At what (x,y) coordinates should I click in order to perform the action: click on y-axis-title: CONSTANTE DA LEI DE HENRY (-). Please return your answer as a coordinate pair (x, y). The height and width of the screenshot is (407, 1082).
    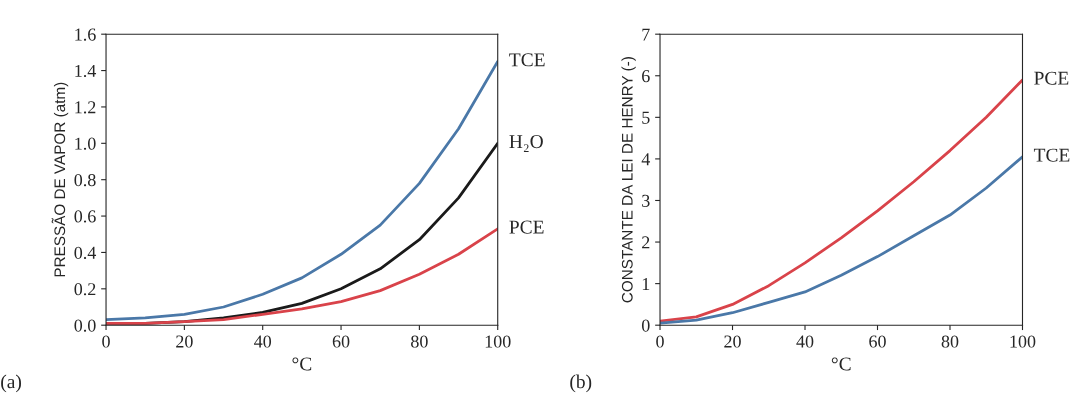
    Looking at the image, I should click on (628, 180).